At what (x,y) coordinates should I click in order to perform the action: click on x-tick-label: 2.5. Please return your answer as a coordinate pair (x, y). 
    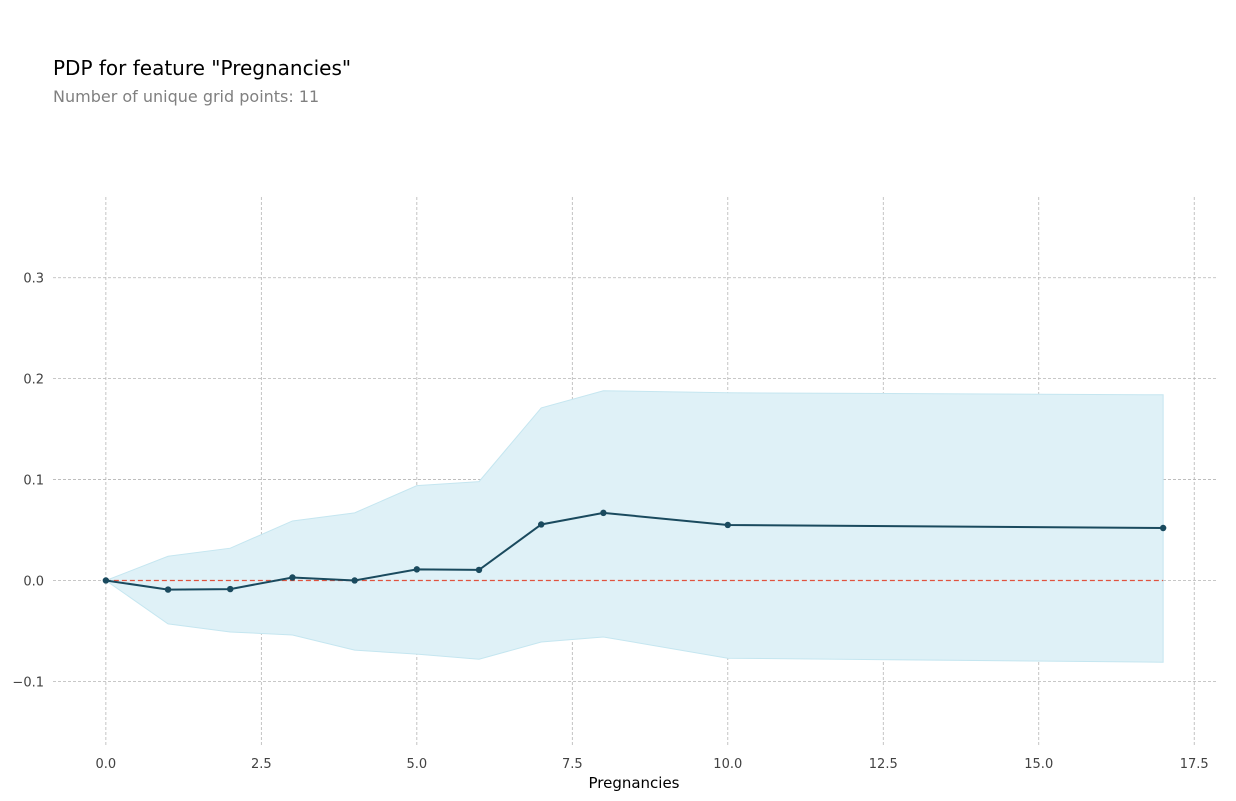
    Looking at the image, I should click on (261, 764).